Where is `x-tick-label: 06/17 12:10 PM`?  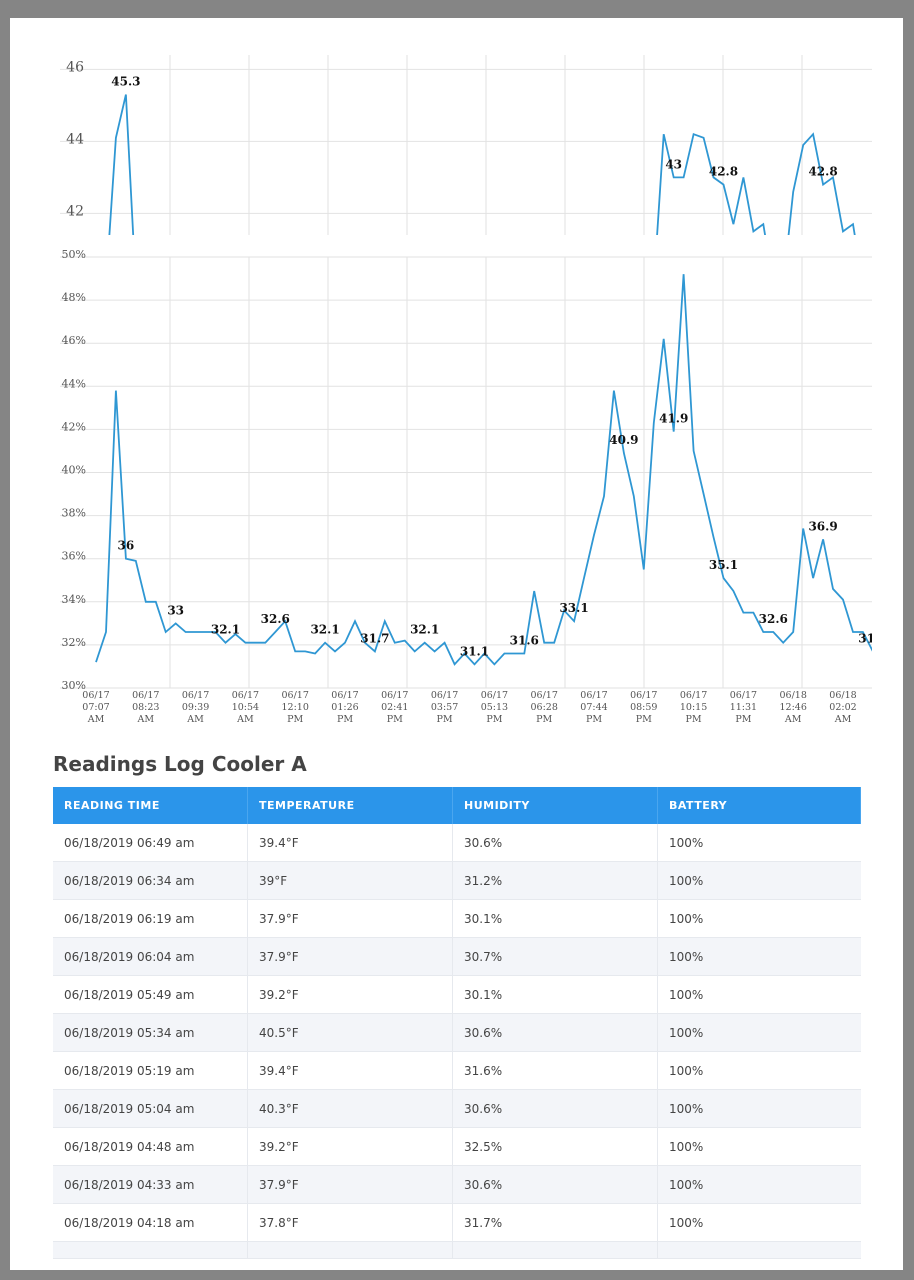 x-tick-label: 06/17 12:10 PM is located at coordinates (295, 707).